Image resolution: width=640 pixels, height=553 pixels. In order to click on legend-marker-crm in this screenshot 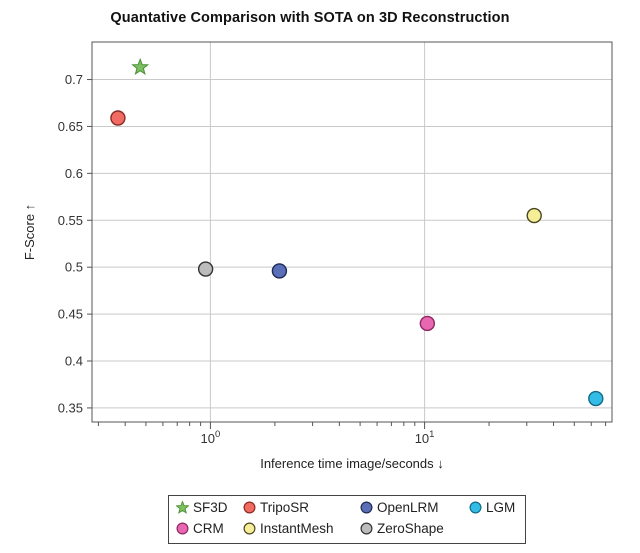, I will do `click(182, 528)`.